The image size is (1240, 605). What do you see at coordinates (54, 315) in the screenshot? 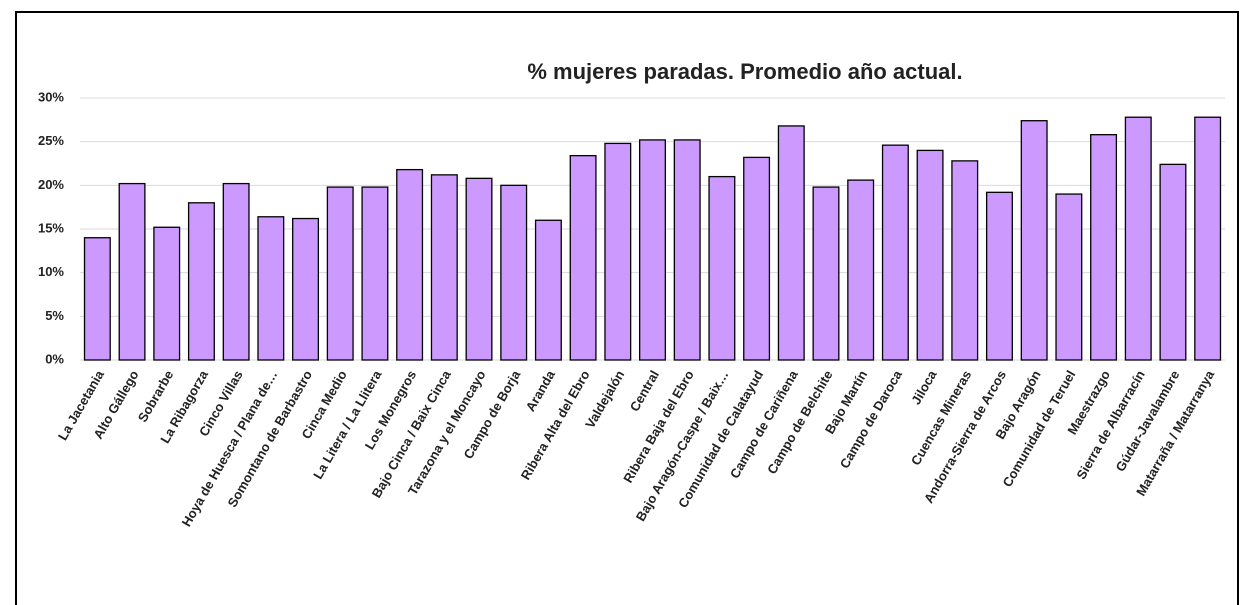
I see `y-tick-label: 5%` at bounding box center [54, 315].